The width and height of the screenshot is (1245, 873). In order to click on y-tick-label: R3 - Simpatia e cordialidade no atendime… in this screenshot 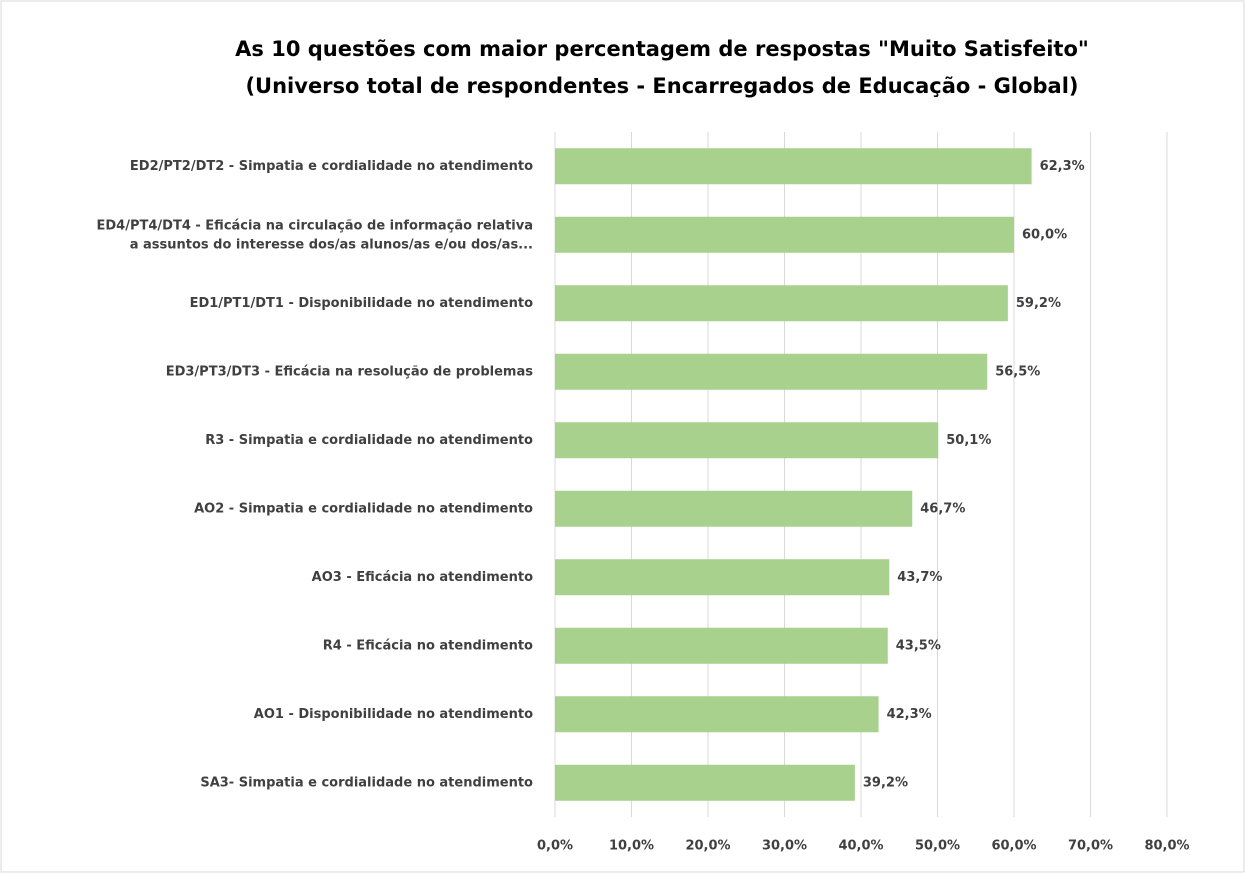, I will do `click(369, 440)`.